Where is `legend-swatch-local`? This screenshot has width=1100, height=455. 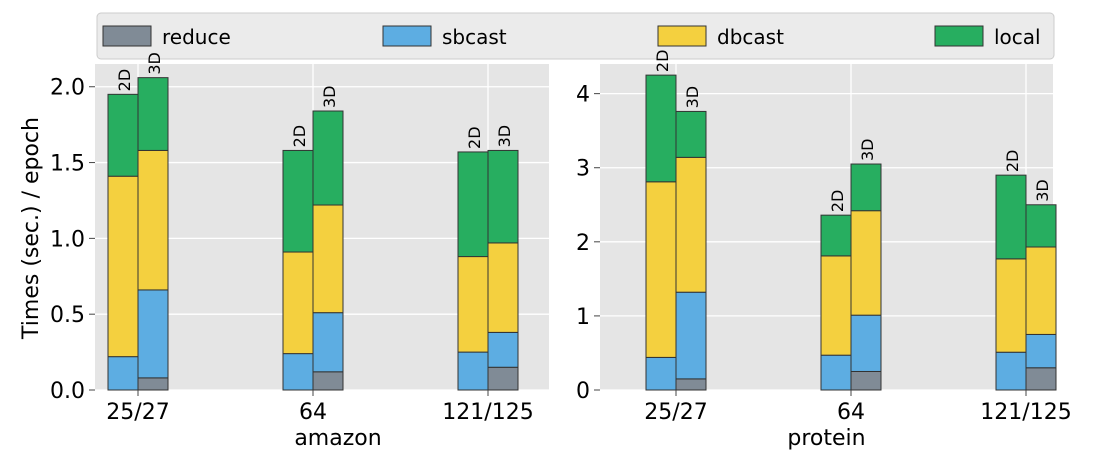
legend-swatch-local is located at coordinates (959, 36).